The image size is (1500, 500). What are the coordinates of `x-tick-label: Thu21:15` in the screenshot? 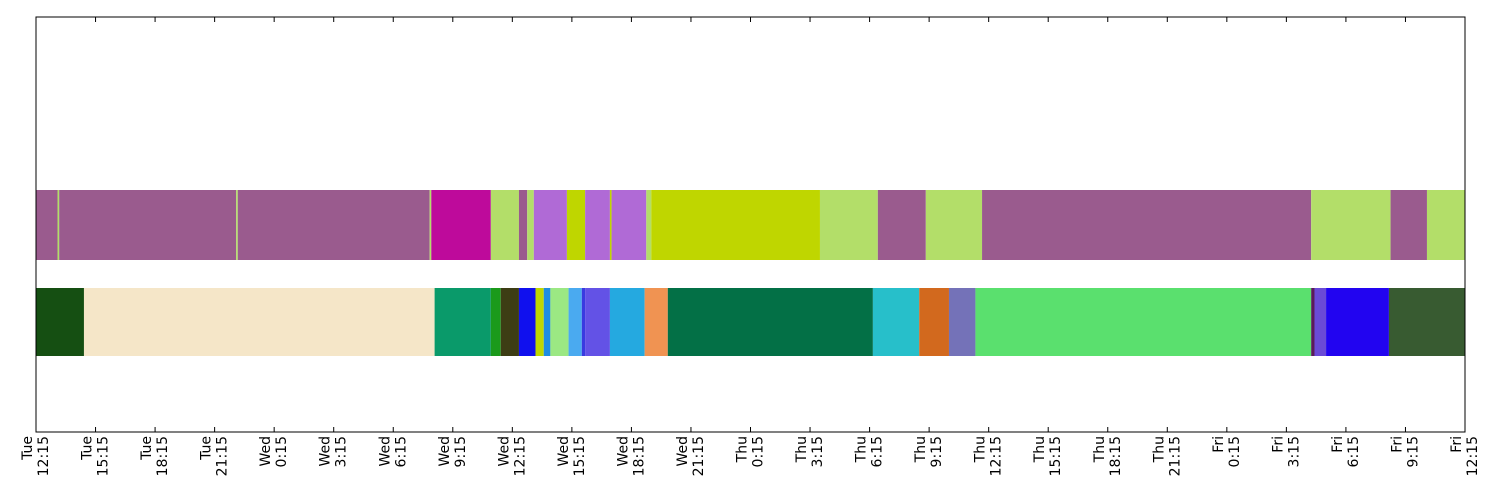 It's located at (1167, 456).